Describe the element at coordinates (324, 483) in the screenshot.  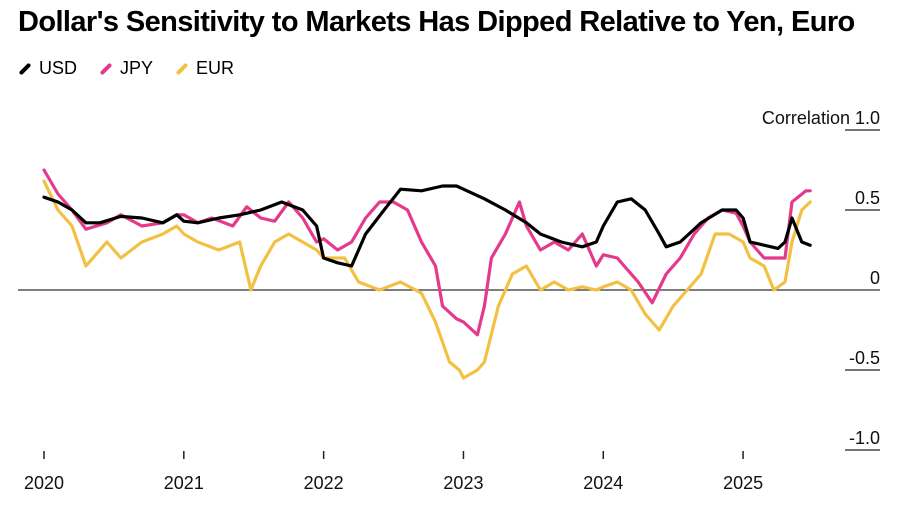
I see `x-tick-label: 2022` at that location.